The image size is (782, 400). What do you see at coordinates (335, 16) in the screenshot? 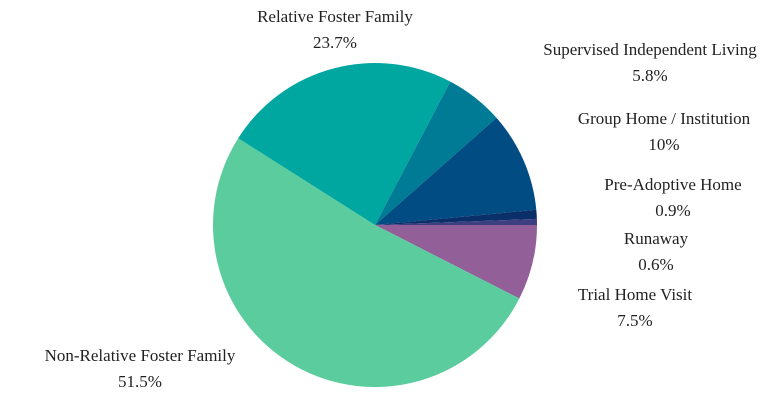
I see `slice-label: Relative Foster Family` at bounding box center [335, 16].